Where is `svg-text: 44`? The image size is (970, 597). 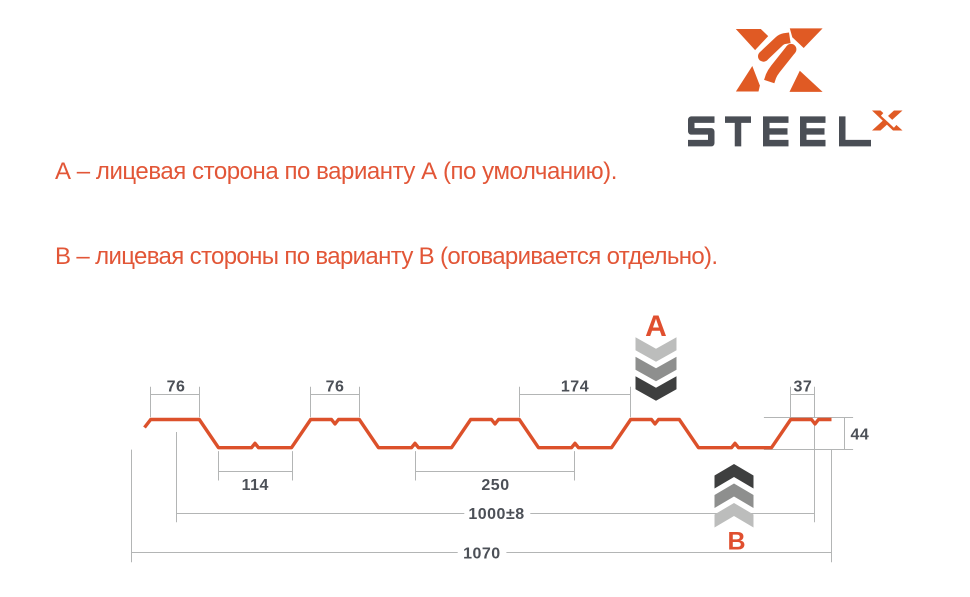
svg-text: 44 is located at coordinates (860, 434).